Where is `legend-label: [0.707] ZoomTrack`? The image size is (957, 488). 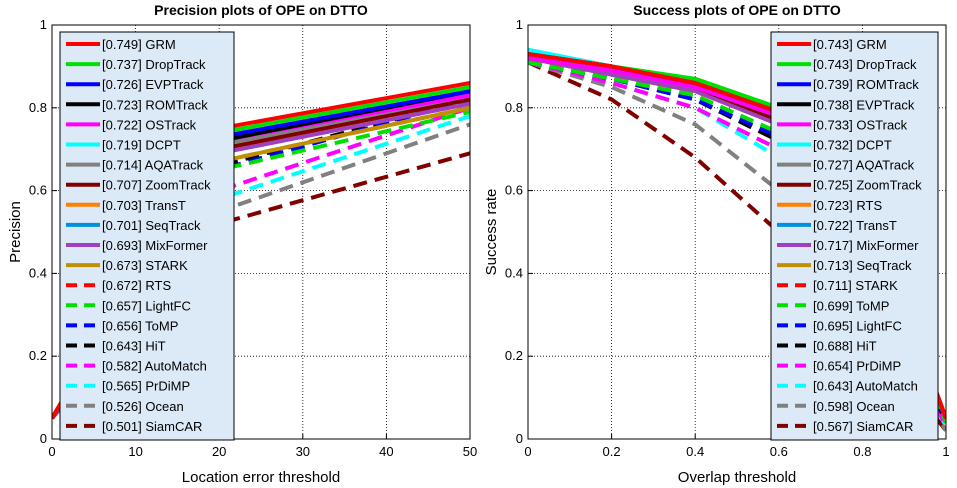
legend-label: [0.707] ZoomTrack is located at coordinates (156, 185).